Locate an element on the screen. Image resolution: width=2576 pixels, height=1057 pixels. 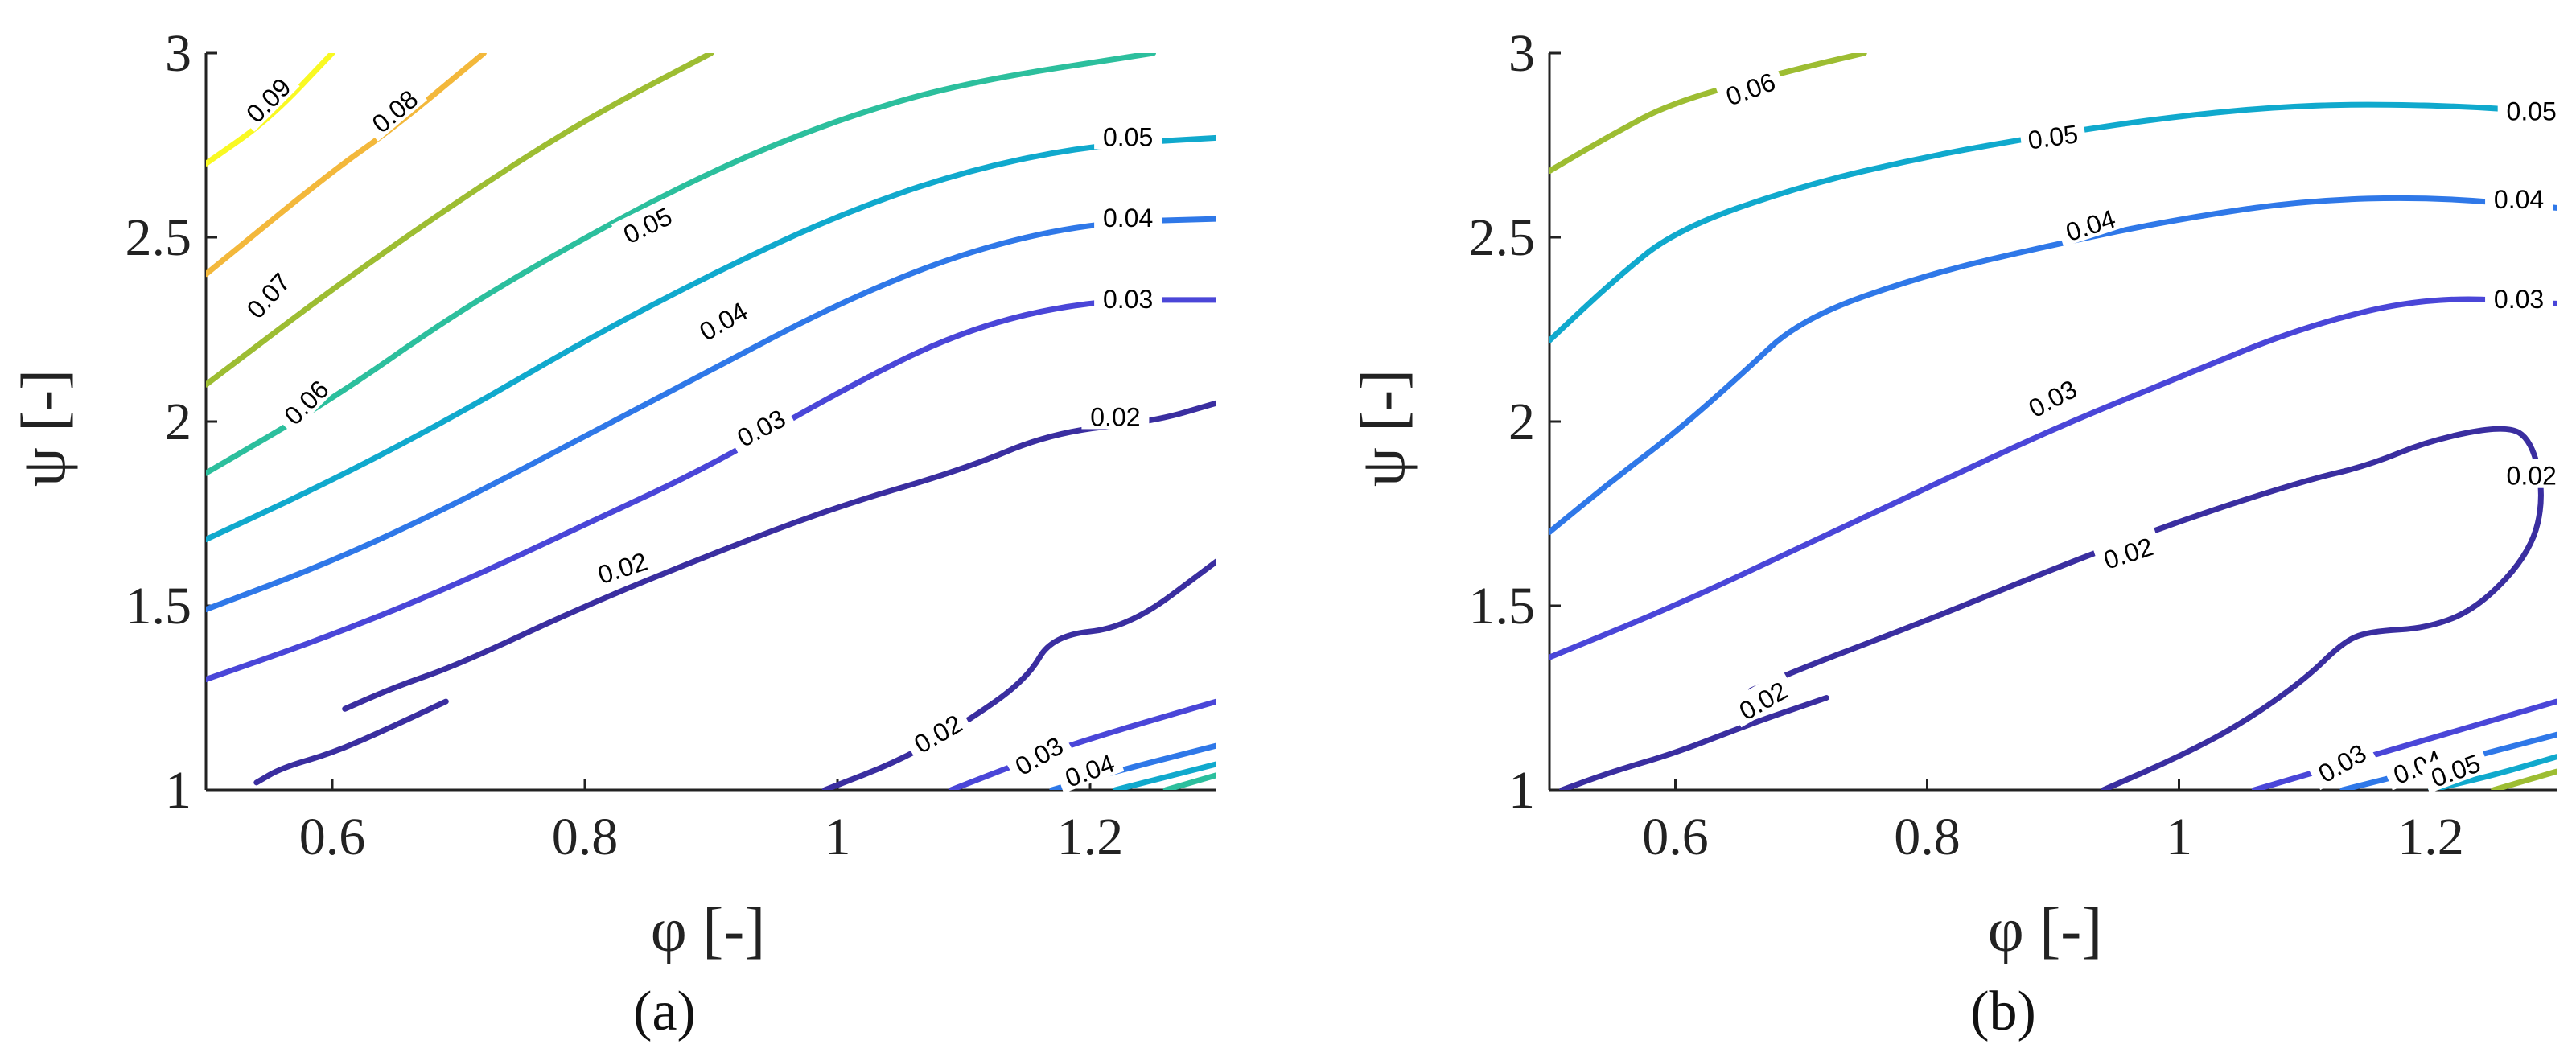
contour-label: 0.06 is located at coordinates (1751, 89).